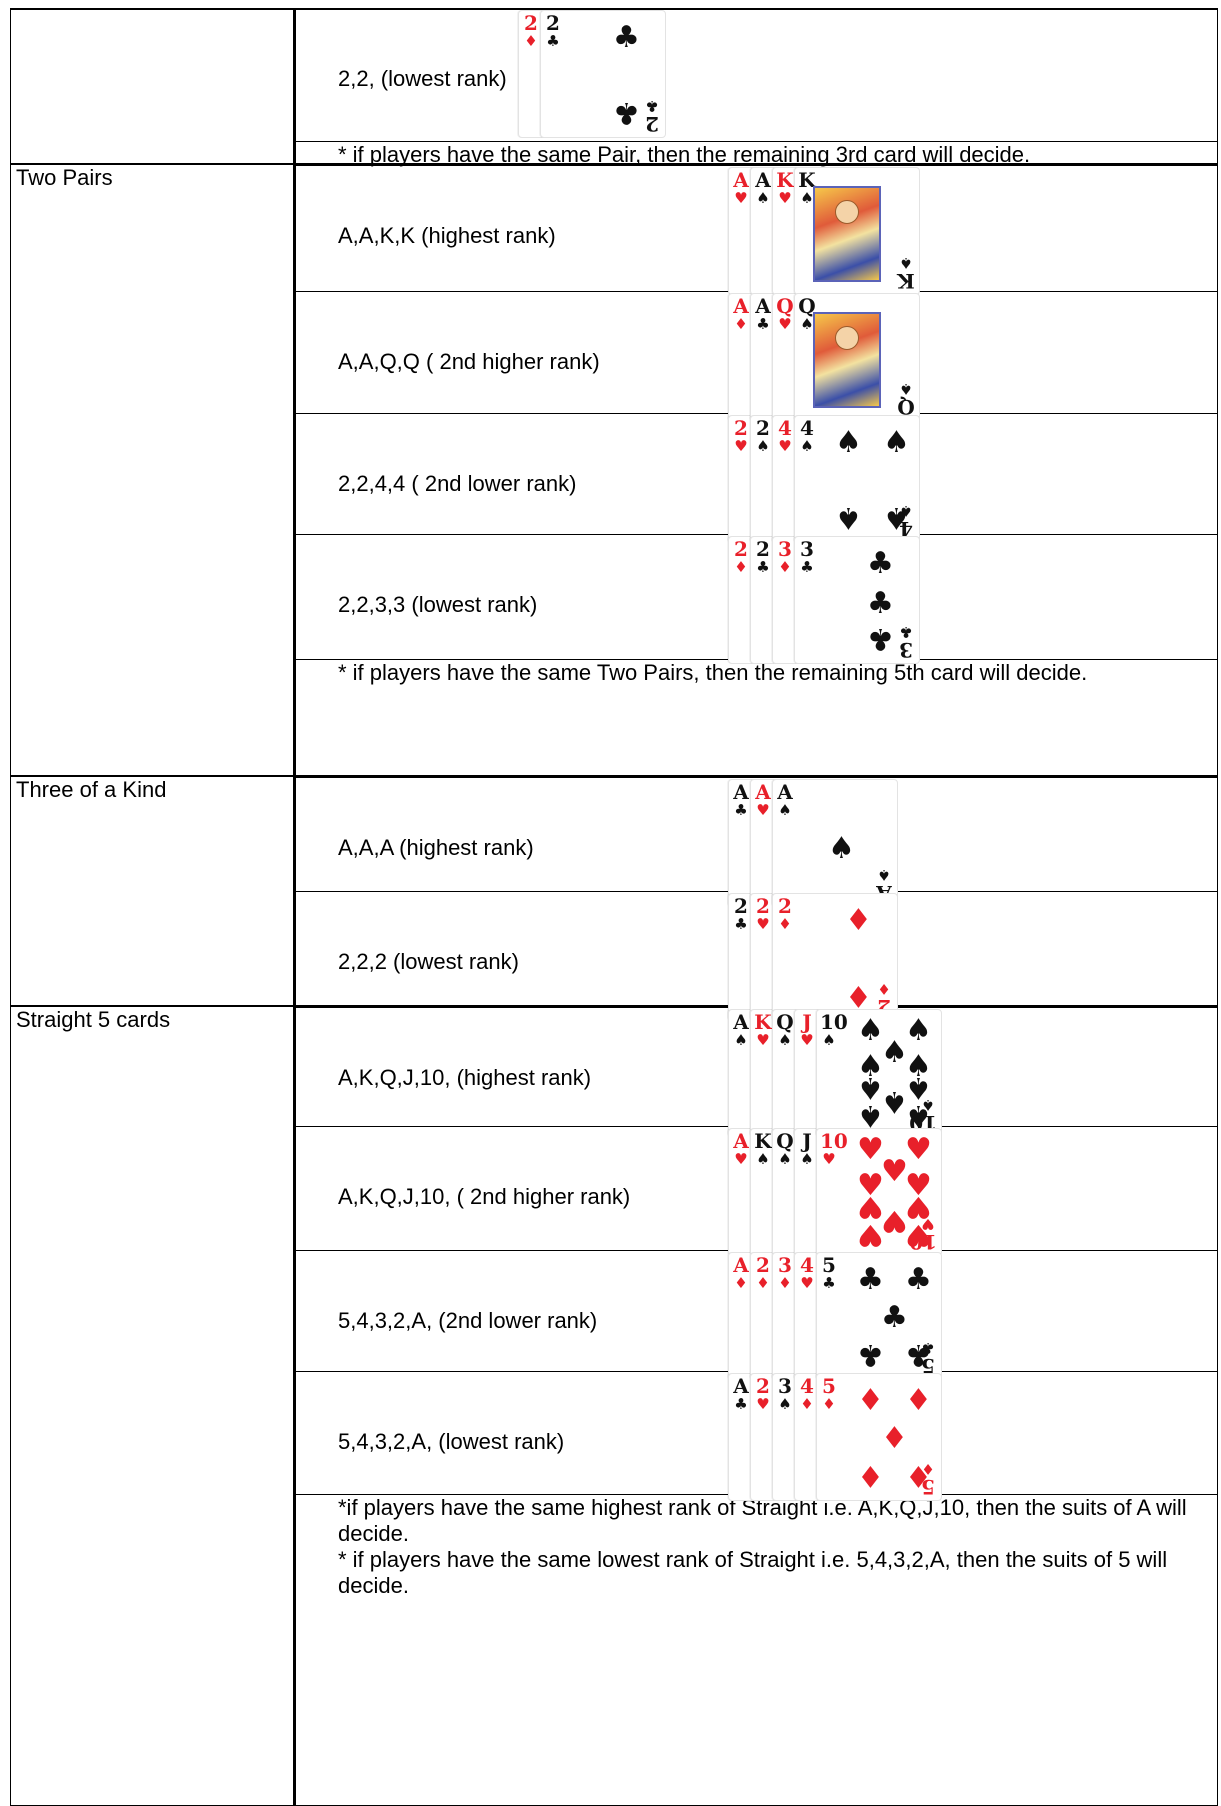 The image size is (1221, 1806). Describe the element at coordinates (436, 847) in the screenshot. I see `hand-description: A,A,A (highest rank)` at that location.